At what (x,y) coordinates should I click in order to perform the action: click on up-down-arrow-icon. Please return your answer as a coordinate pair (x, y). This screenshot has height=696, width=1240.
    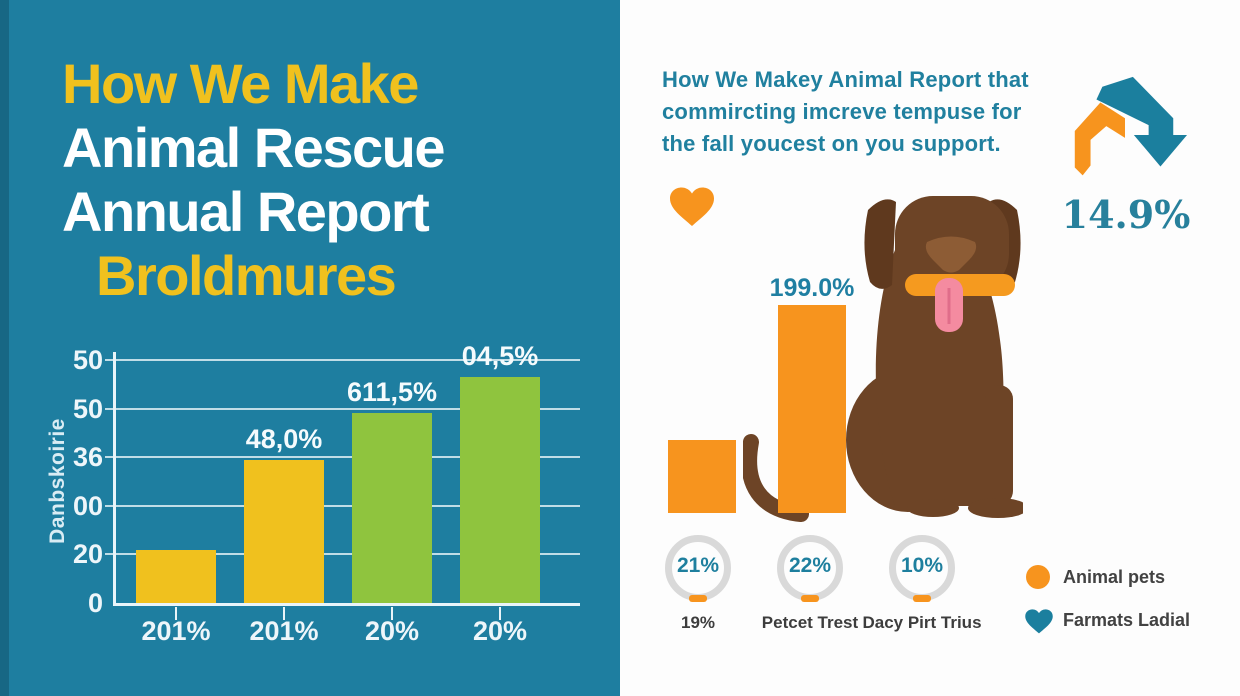
    Looking at the image, I should click on (1131, 126).